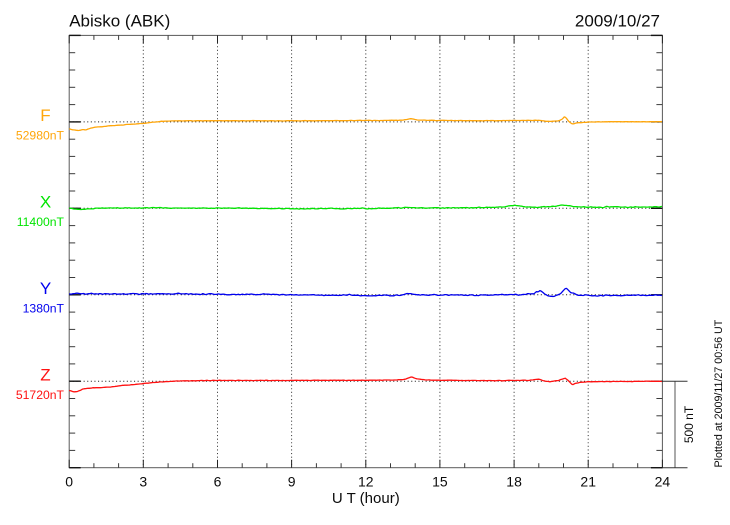  I want to click on svg-text: Y, so click(45, 288).